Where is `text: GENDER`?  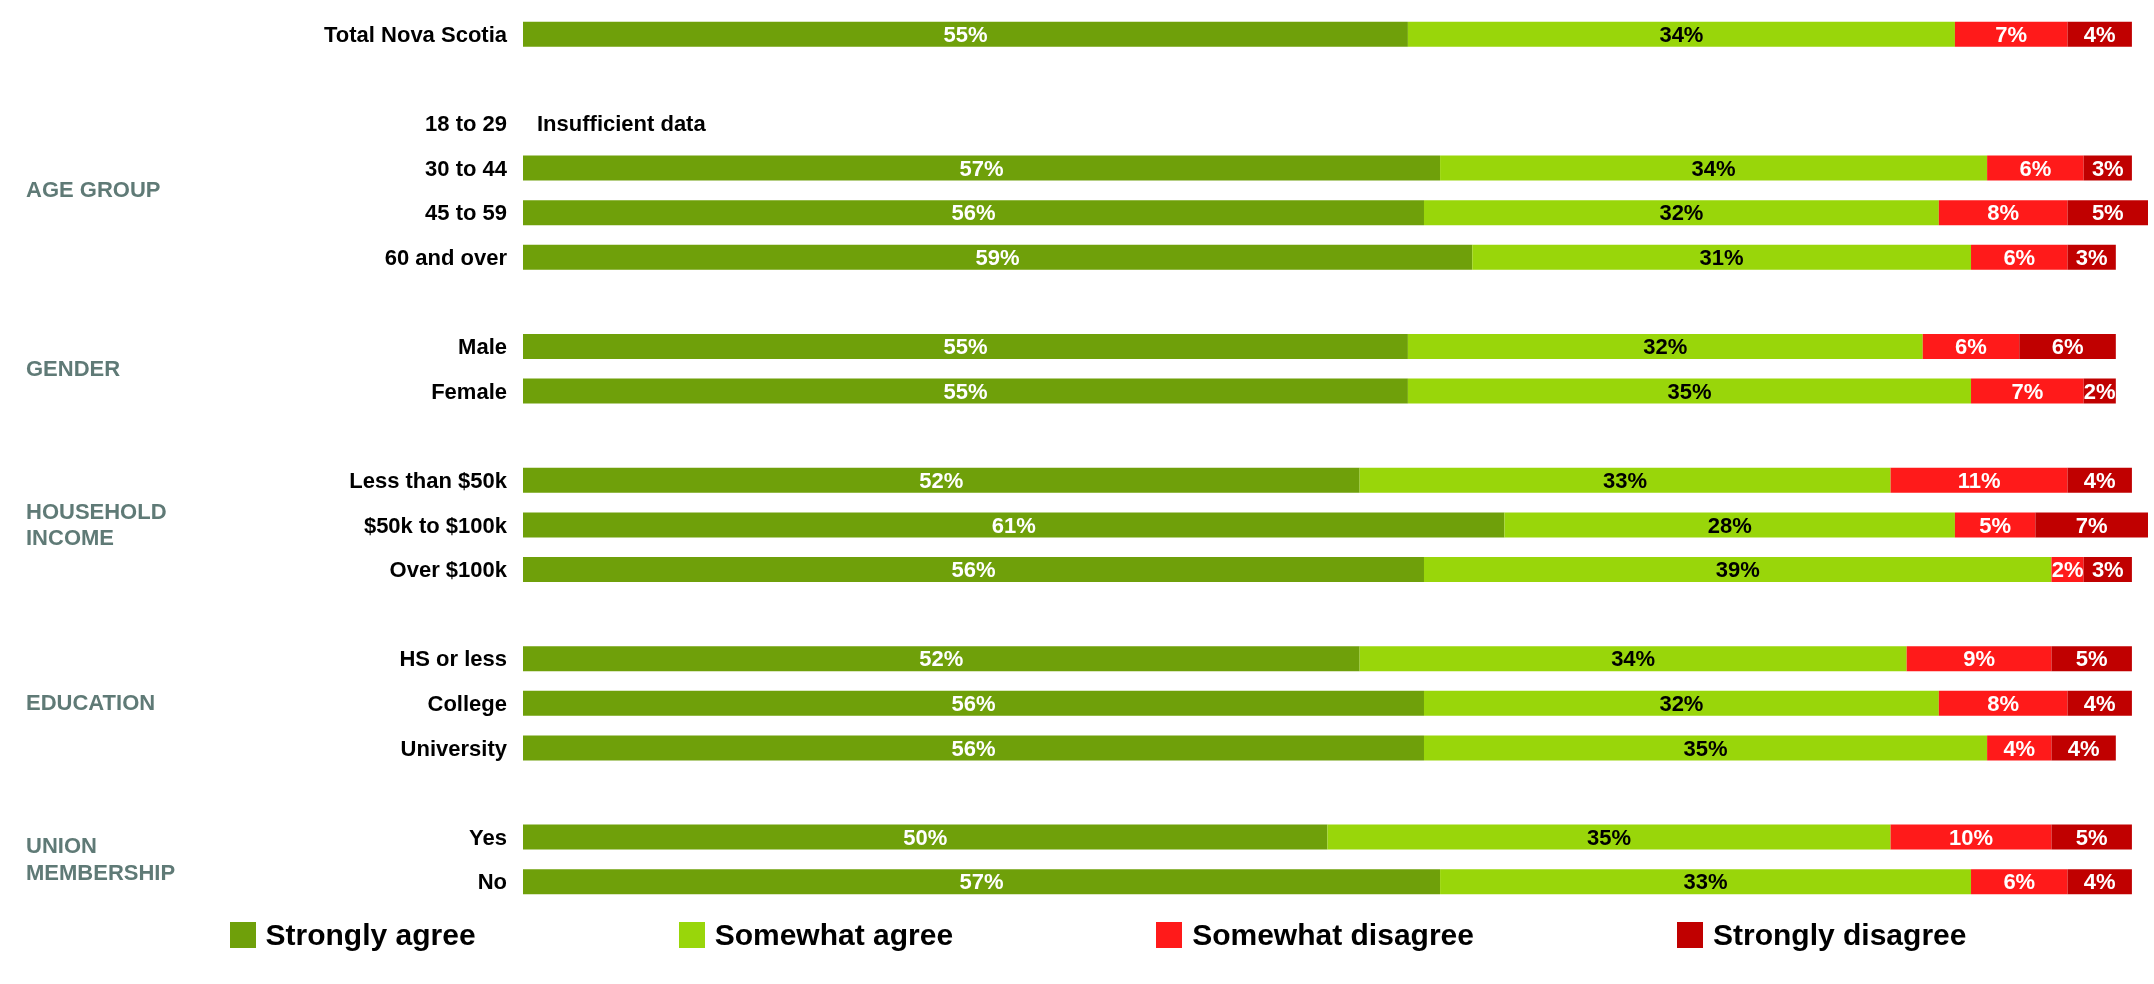
text: GENDER is located at coordinates (73, 368).